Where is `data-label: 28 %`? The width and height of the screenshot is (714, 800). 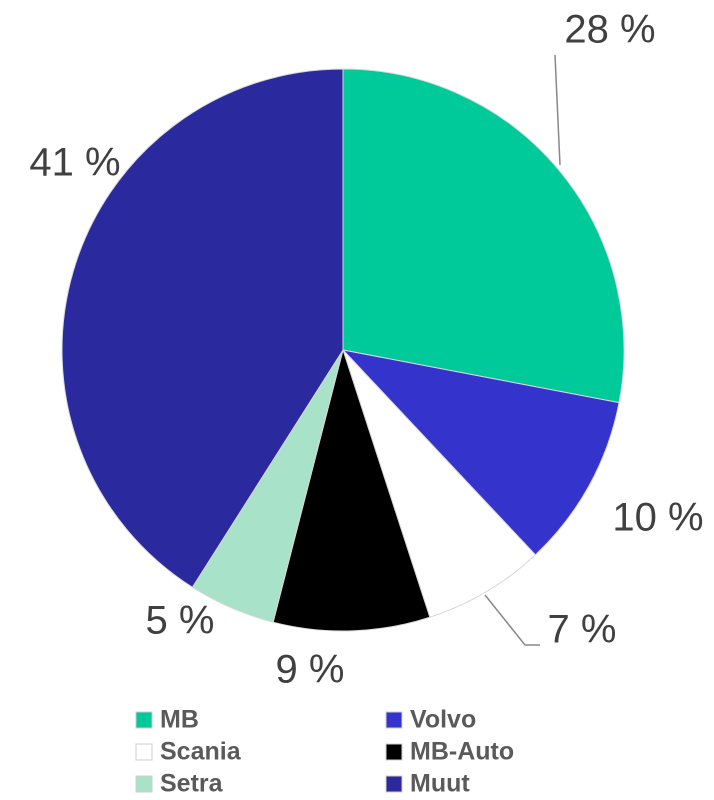 data-label: 28 % is located at coordinates (609, 30).